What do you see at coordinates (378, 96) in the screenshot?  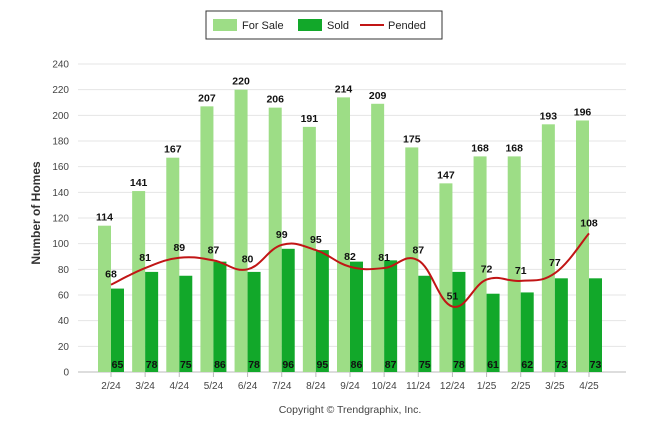 I see `label-for-sale: 209` at bounding box center [378, 96].